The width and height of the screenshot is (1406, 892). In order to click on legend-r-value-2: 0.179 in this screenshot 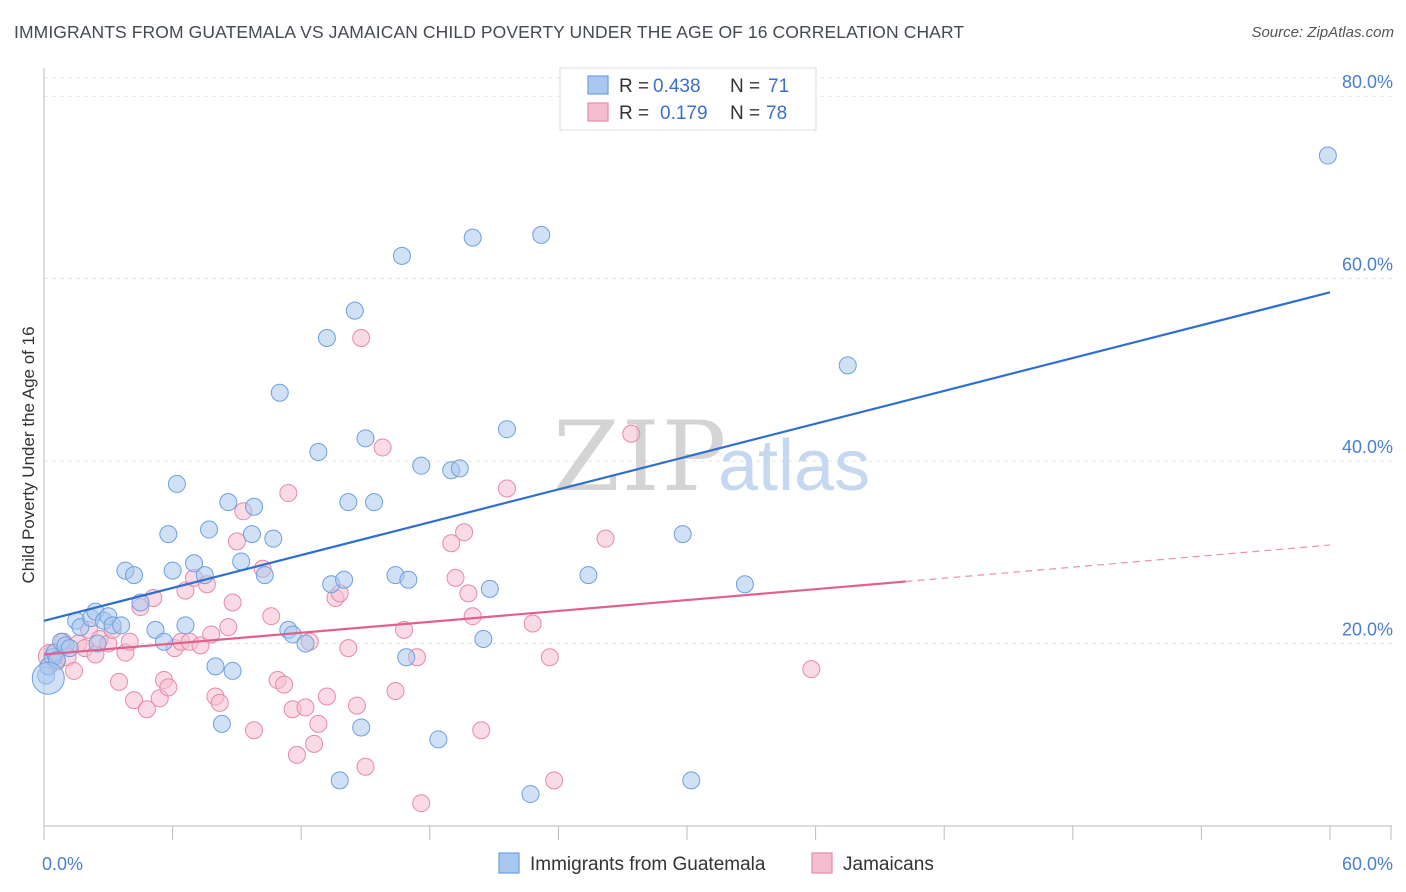, I will do `click(684, 113)`.